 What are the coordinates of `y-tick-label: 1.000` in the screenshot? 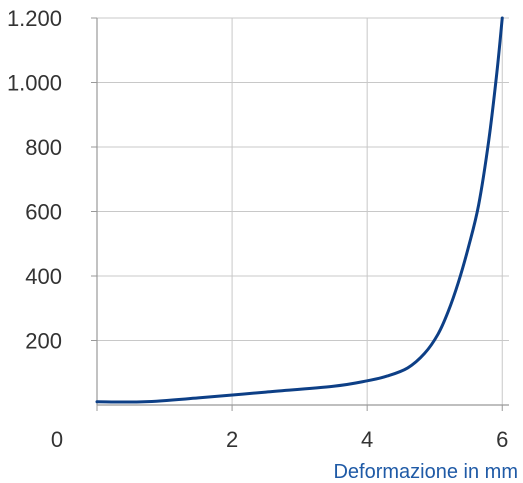 It's located at (34, 83).